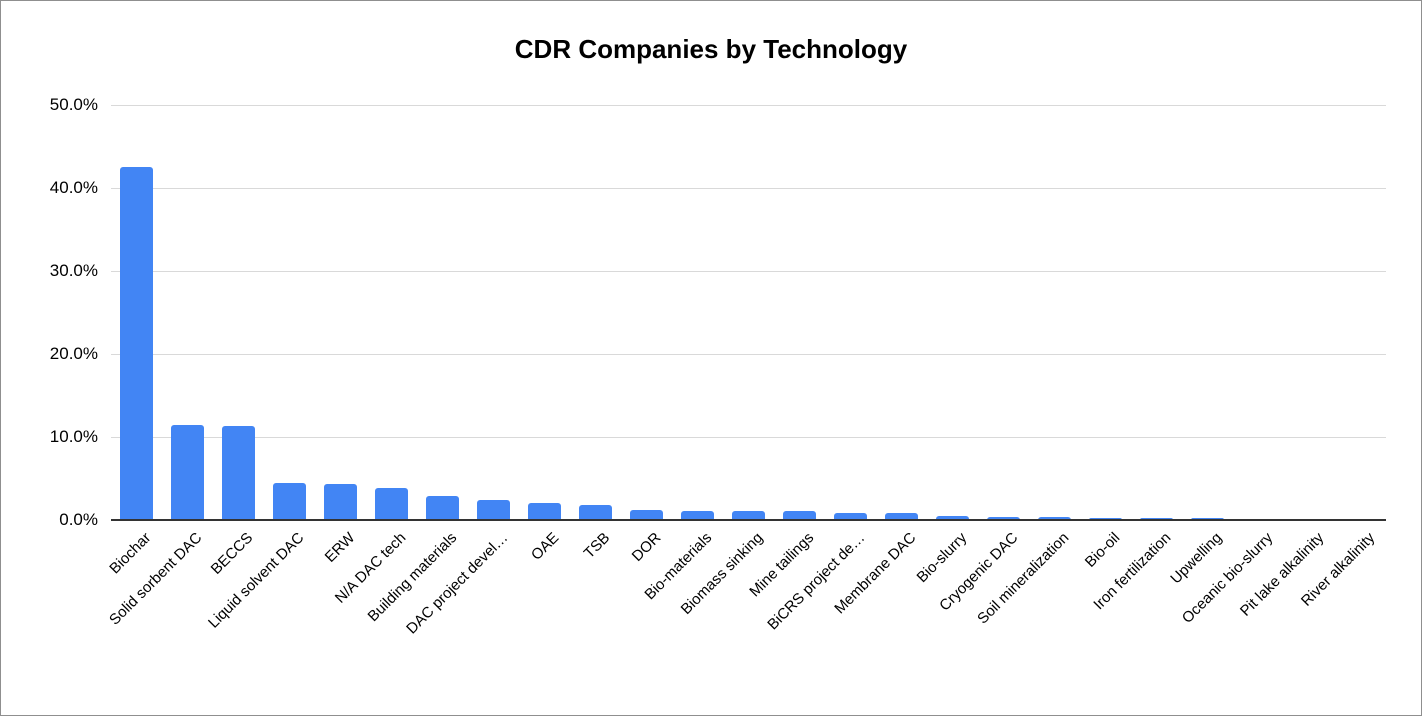 The width and height of the screenshot is (1422, 716). What do you see at coordinates (952, 517) in the screenshot?
I see `bar-bio-slurry` at bounding box center [952, 517].